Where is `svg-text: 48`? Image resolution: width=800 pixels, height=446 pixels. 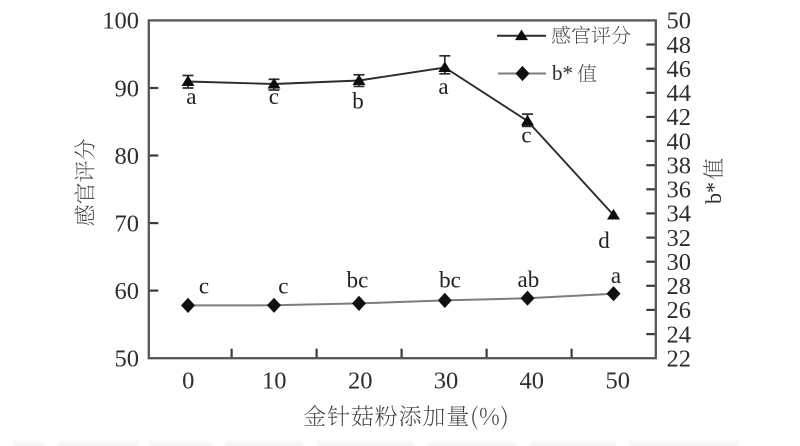
svg-text: 48 is located at coordinates (679, 45).